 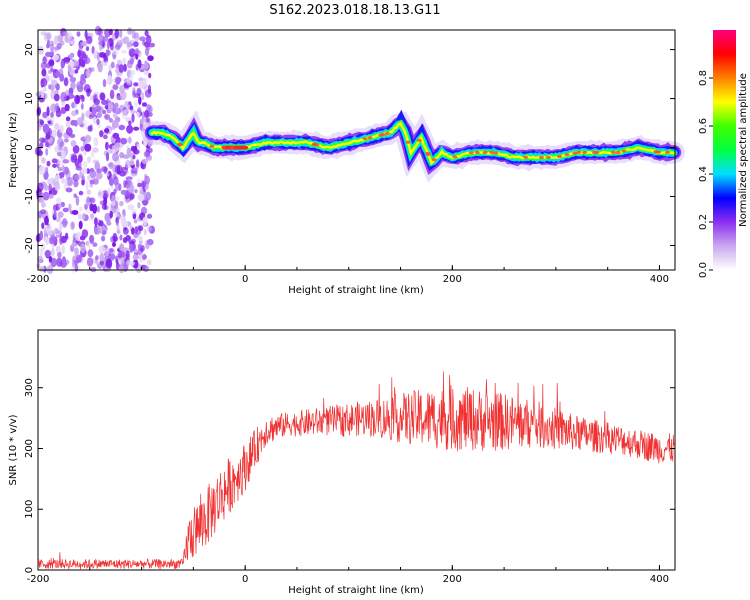 What do you see at coordinates (29, 387) in the screenshot?
I see `y-tick-label: 300` at bounding box center [29, 387].